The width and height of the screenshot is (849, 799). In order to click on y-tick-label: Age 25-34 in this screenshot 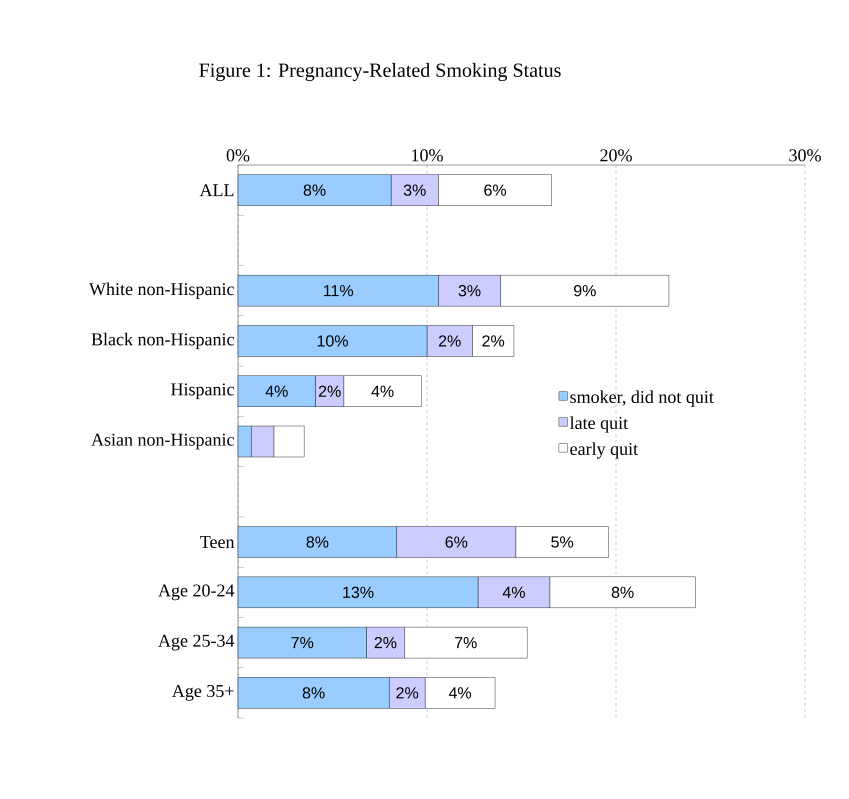, I will do `click(196, 642)`.